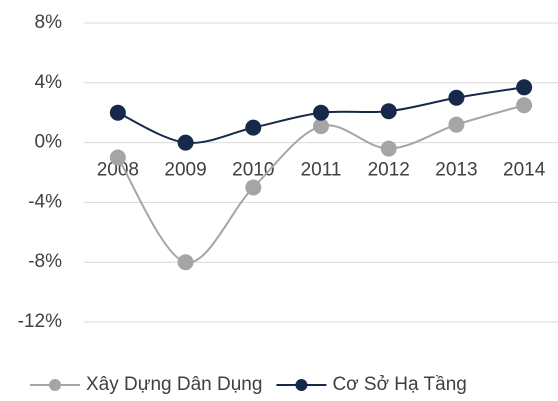 The width and height of the screenshot is (558, 401). Describe the element at coordinates (45, 201) in the screenshot. I see `y-tick-label: -4%` at that location.